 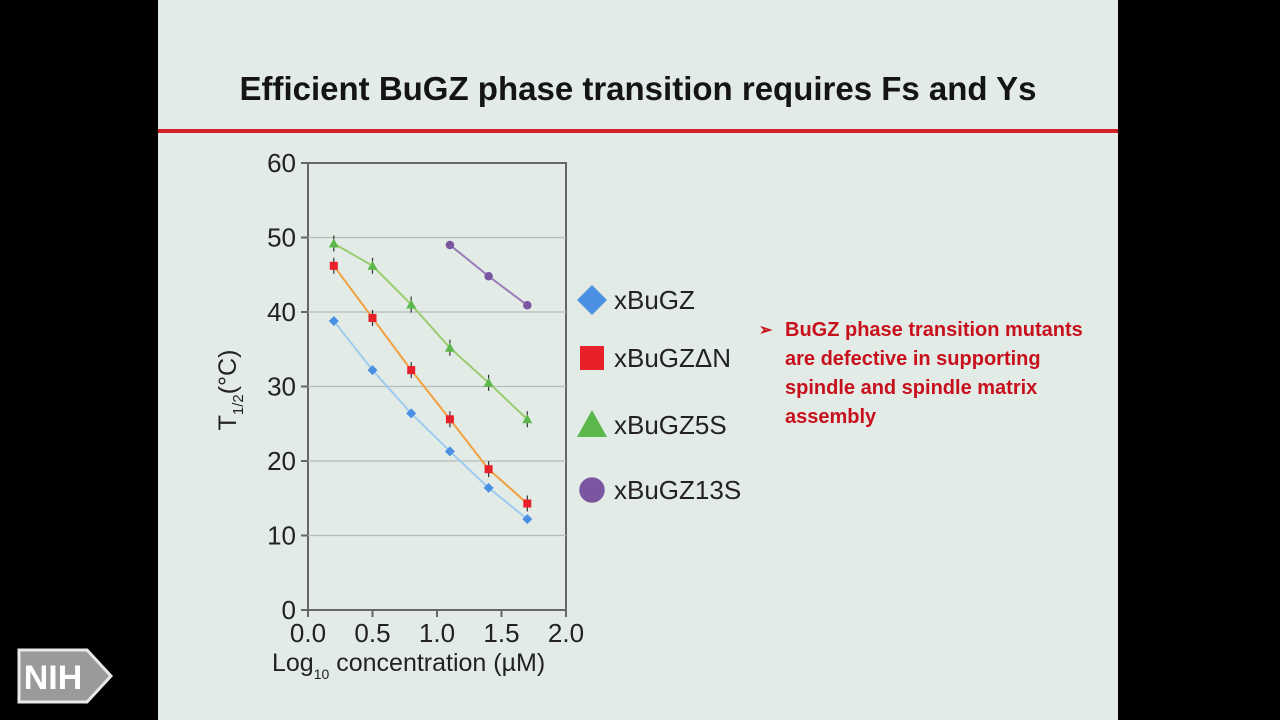 I want to click on y-ticks: 0 10 20 30 40 50 60, so click(x=287, y=386).